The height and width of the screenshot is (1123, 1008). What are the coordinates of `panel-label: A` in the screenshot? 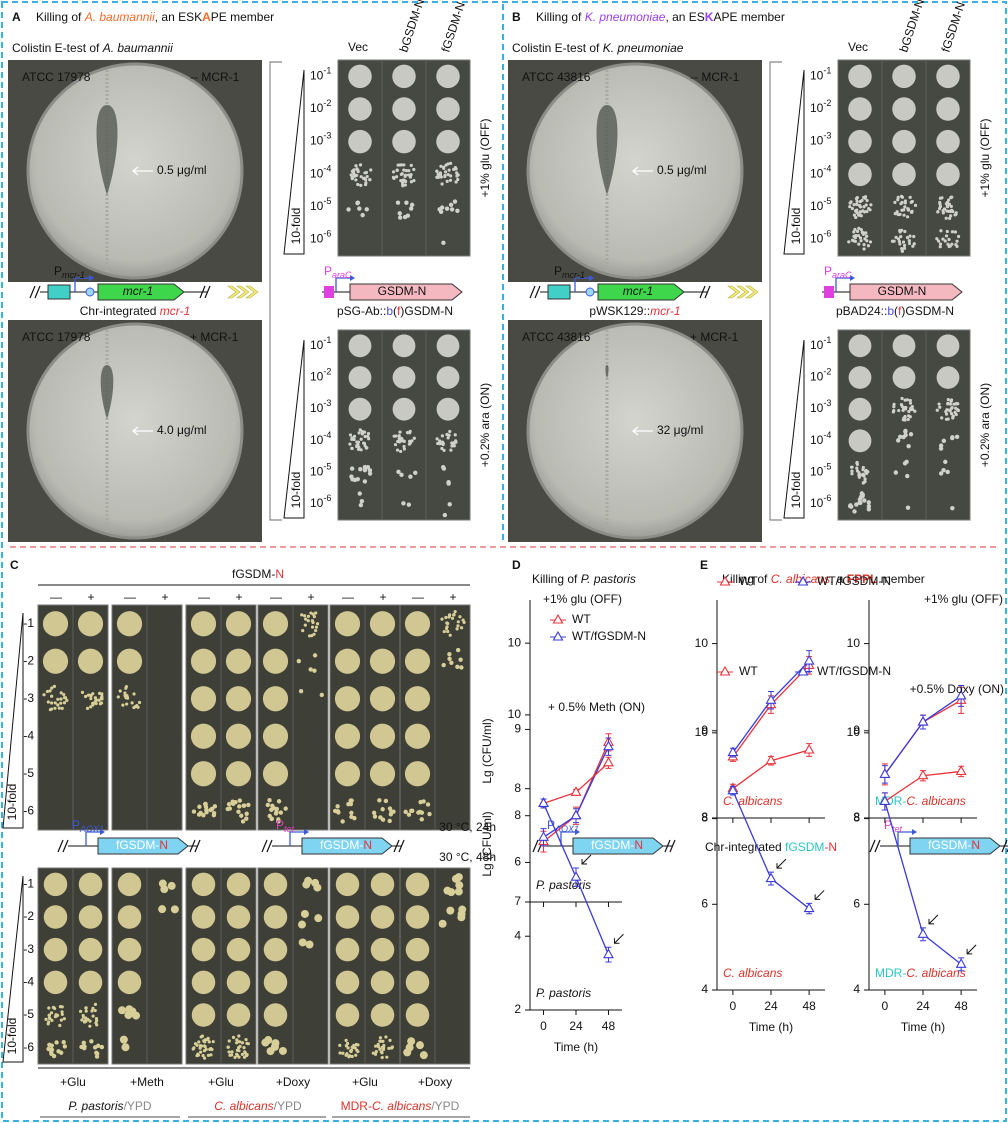 It's located at (16, 17).